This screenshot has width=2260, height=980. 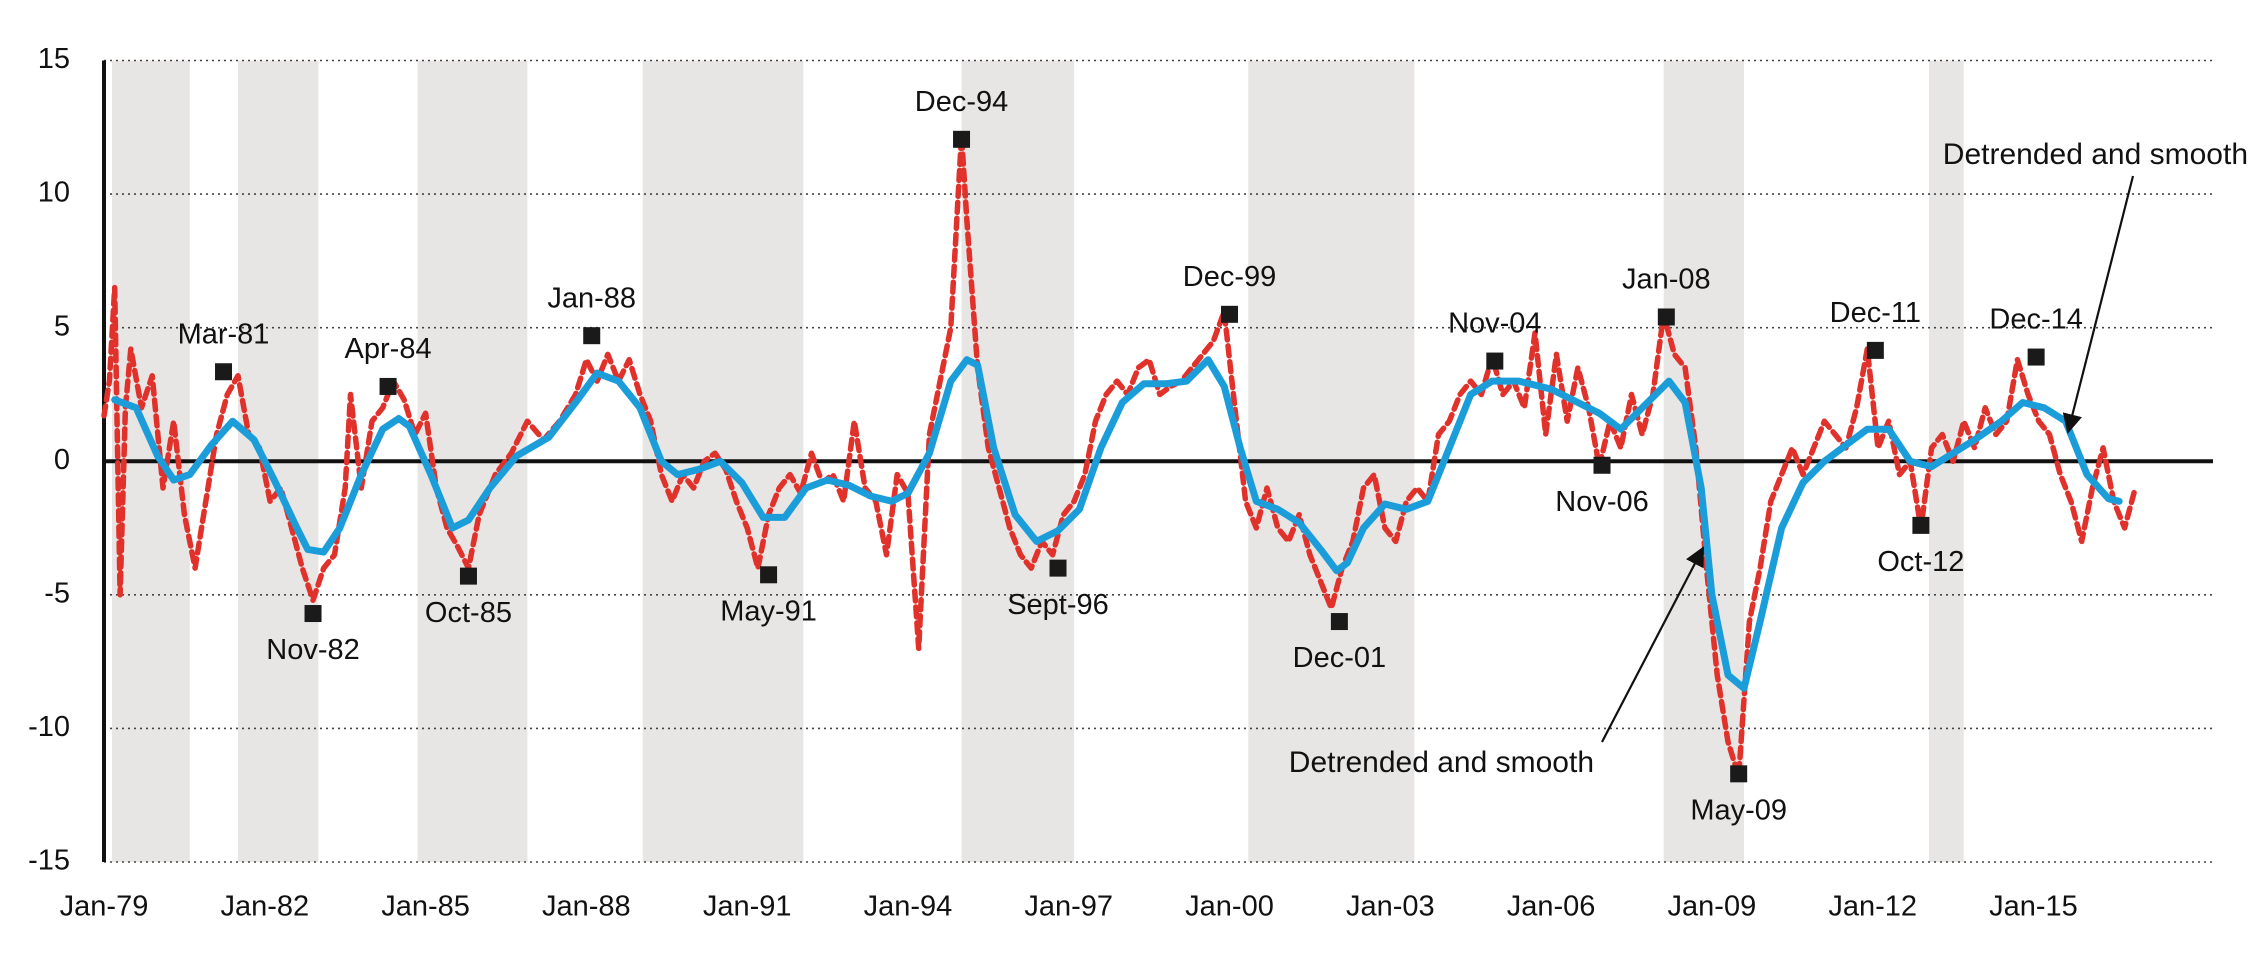 I want to click on turning-point-label: Sept-96, so click(x=1058, y=605).